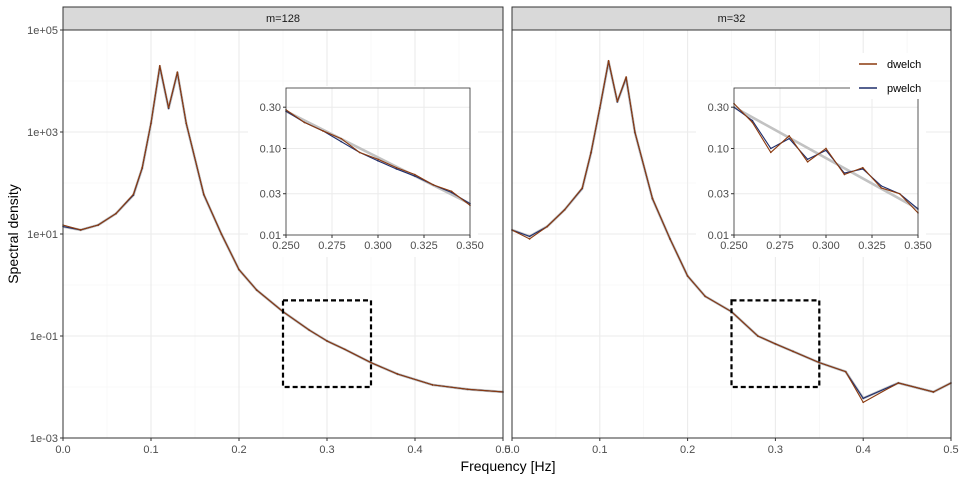 Image resolution: width=960 pixels, height=480 pixels. What do you see at coordinates (826, 246) in the screenshot?
I see `inset-x-tick-label: 0.300` at bounding box center [826, 246].